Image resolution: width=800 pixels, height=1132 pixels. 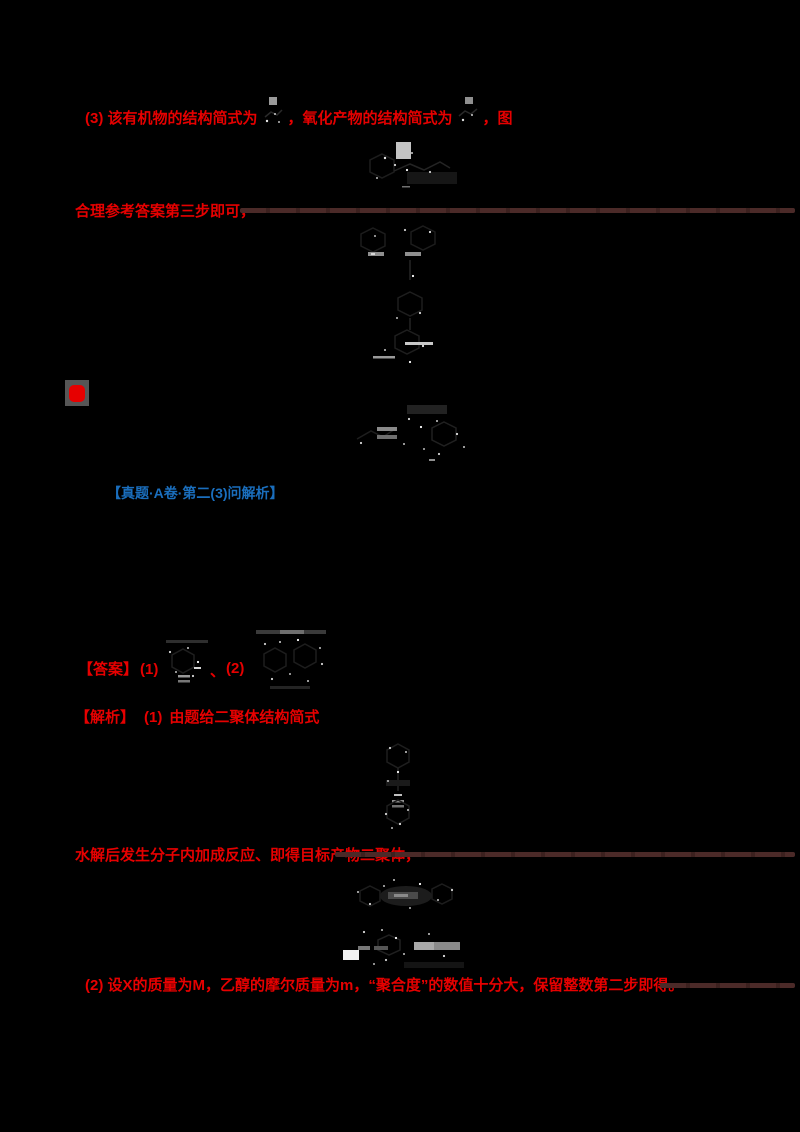 What do you see at coordinates (108, 669) in the screenshot?
I see `answer-label: 【答案】` at bounding box center [108, 669].